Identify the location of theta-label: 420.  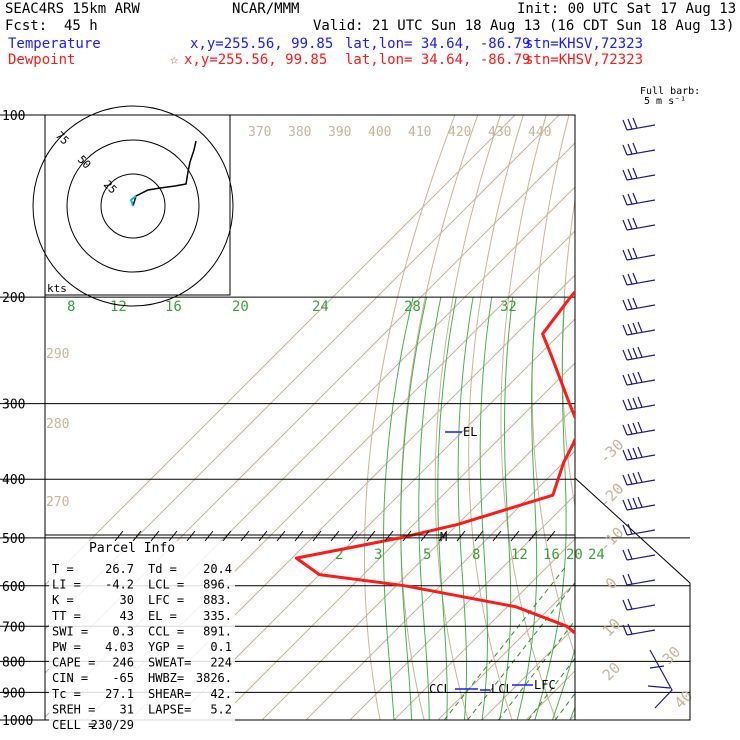
(459, 132).